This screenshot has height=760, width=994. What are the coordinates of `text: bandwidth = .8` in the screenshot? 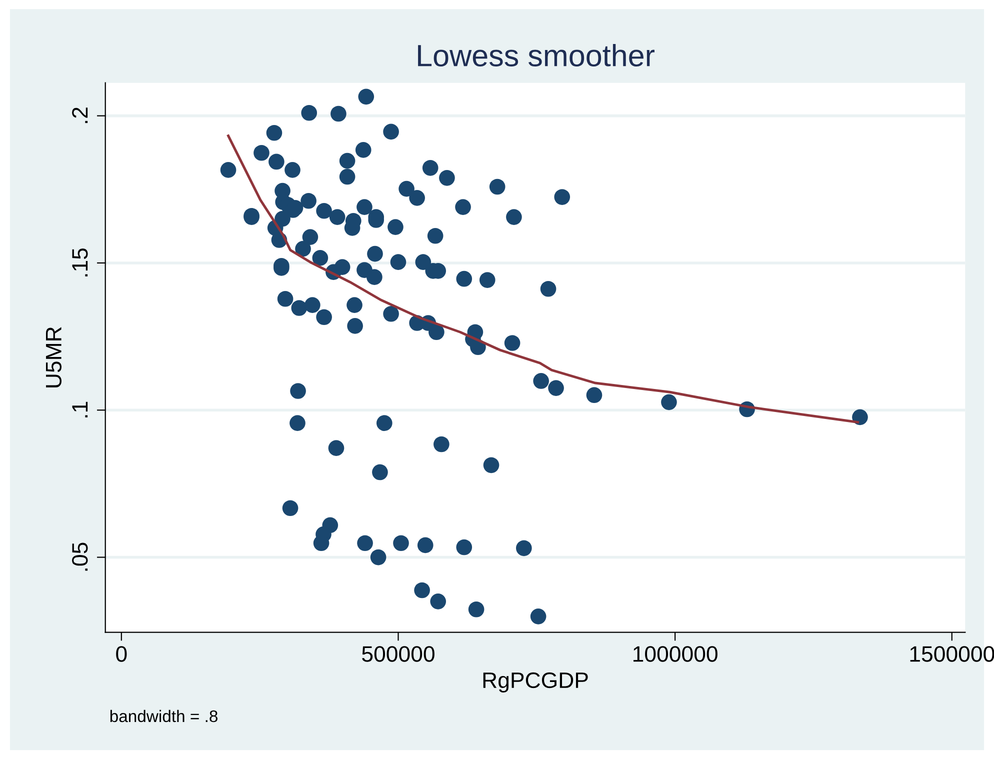 It's located at (164, 716).